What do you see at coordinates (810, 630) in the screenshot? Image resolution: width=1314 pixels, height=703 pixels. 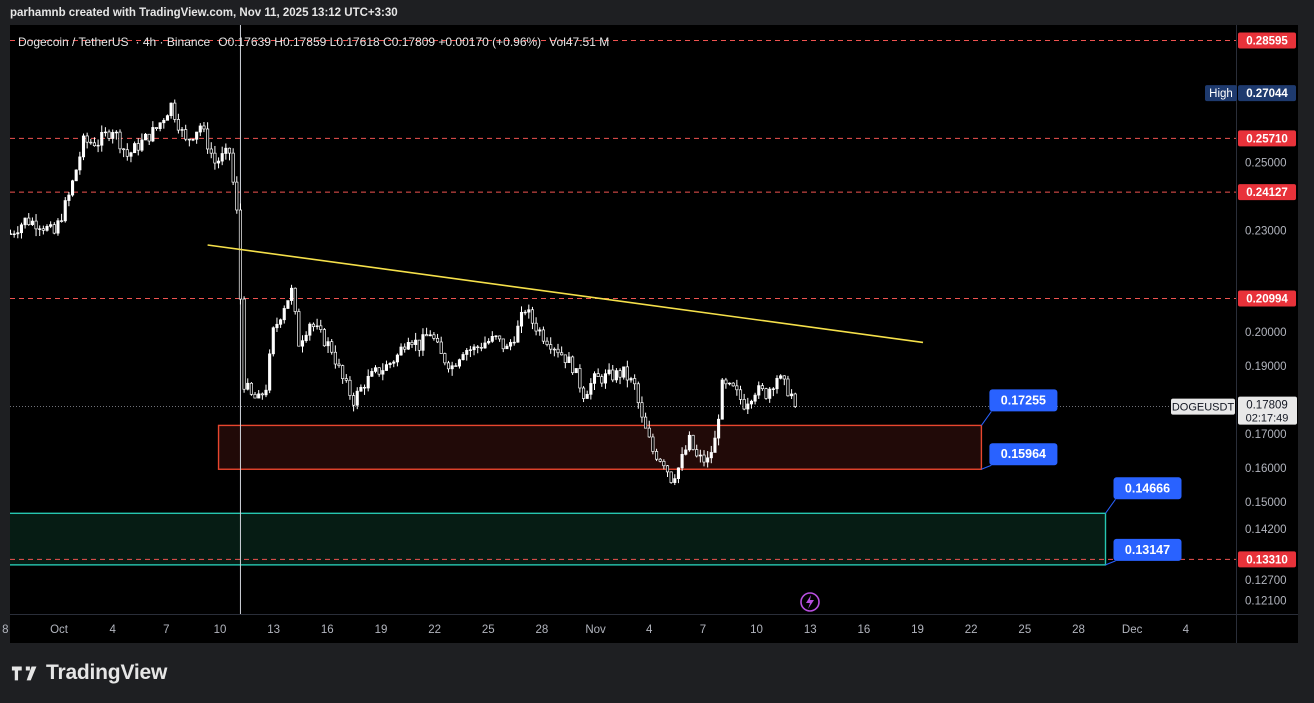 I see `x-tick-label: 13` at bounding box center [810, 630].